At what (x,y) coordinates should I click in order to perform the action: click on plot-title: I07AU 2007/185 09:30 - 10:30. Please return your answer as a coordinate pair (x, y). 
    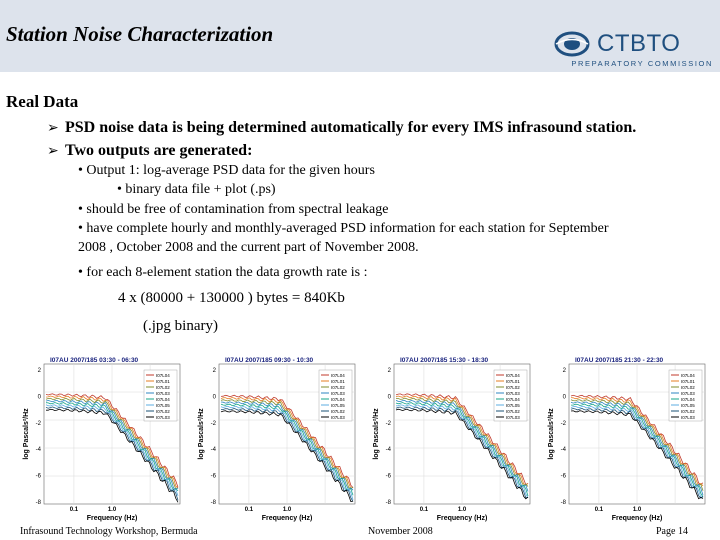
    Looking at the image, I should click on (269, 360).